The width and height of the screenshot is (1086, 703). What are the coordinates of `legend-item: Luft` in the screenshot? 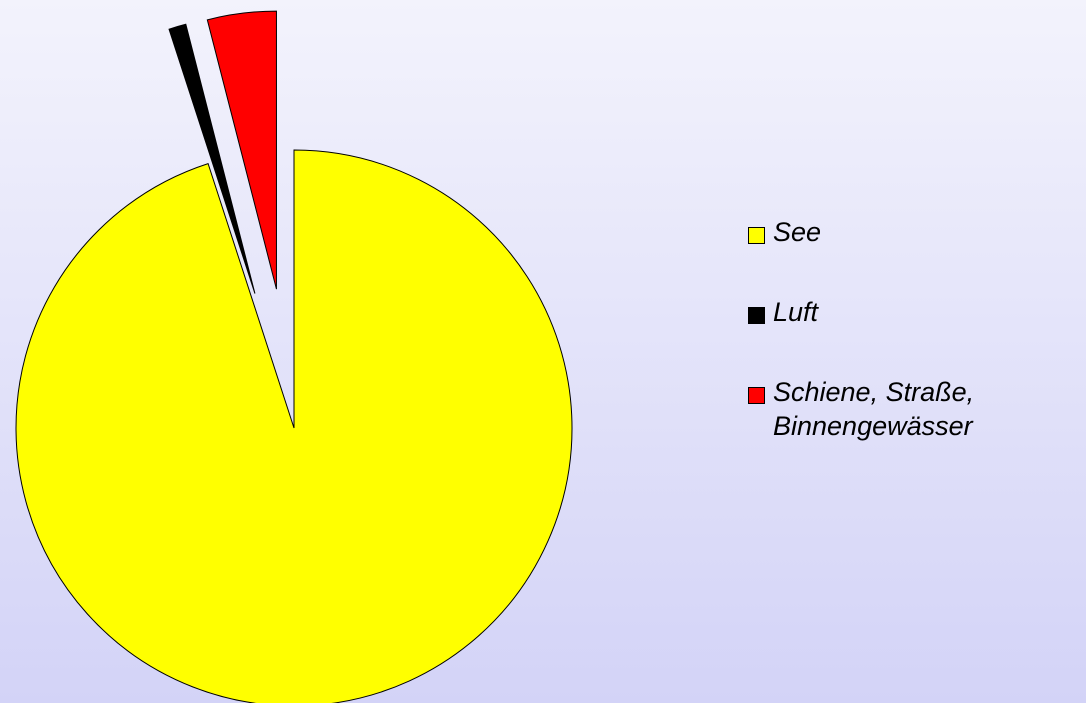 It's located at (905, 312).